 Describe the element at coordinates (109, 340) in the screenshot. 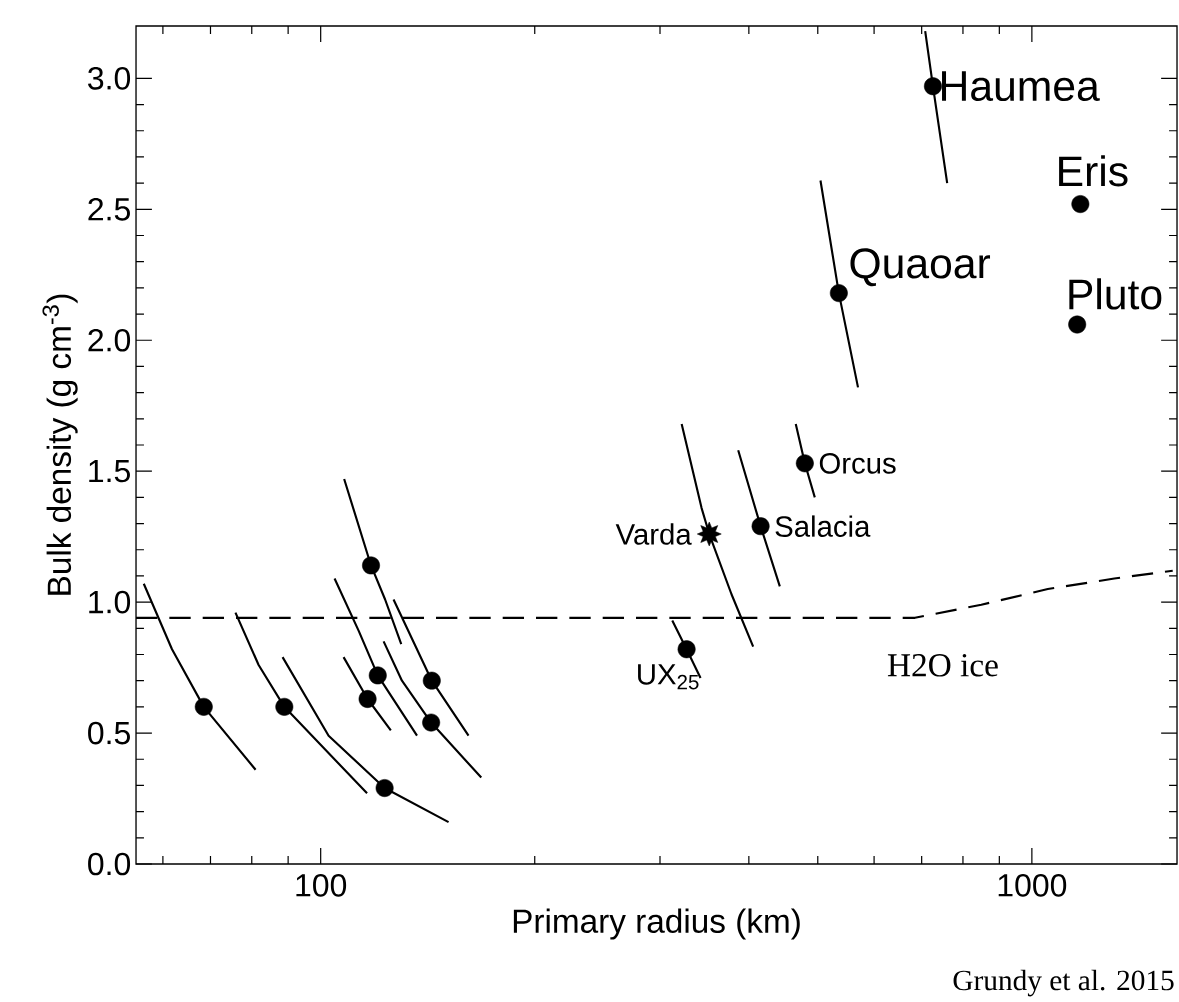

I see `y-tick-label: 2.0` at that location.